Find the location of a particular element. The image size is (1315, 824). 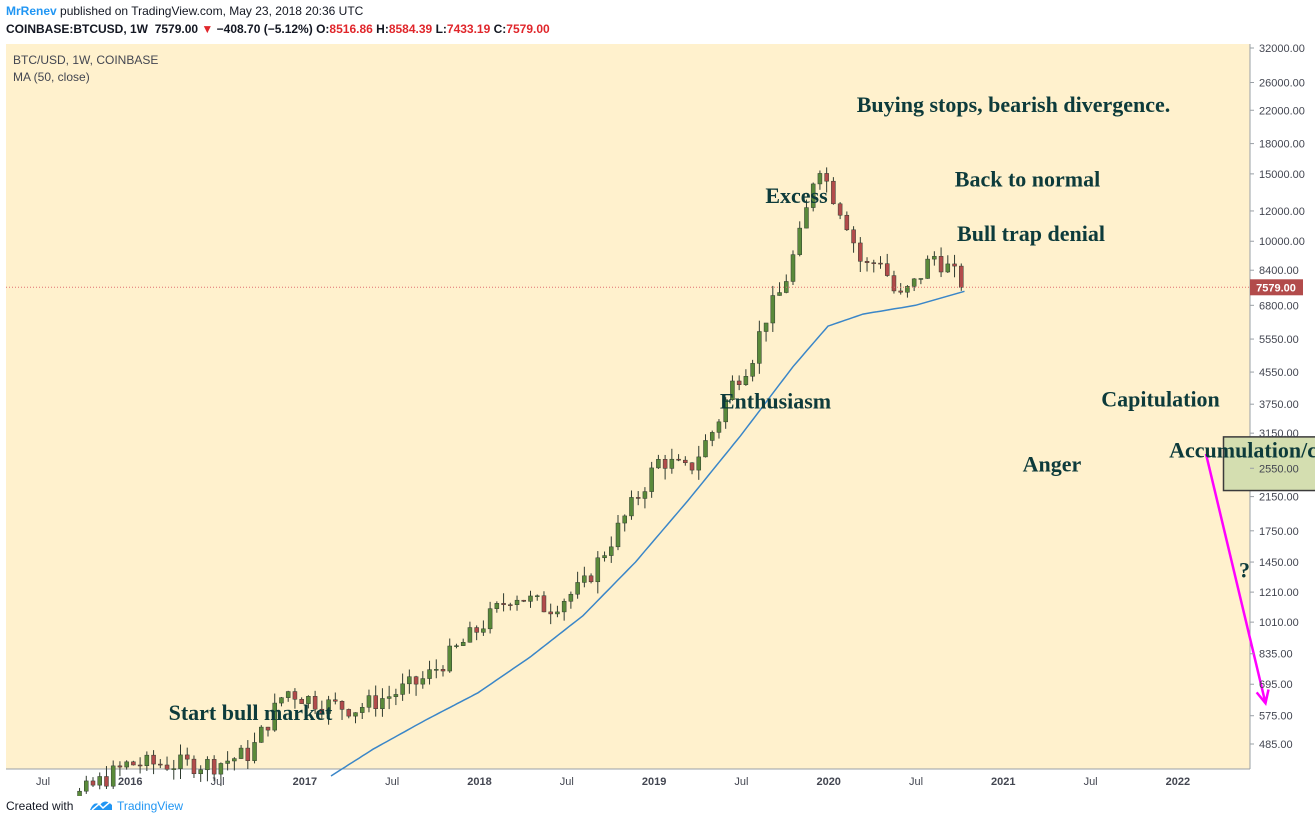

time-tick-label: 2017 is located at coordinates (305, 782).